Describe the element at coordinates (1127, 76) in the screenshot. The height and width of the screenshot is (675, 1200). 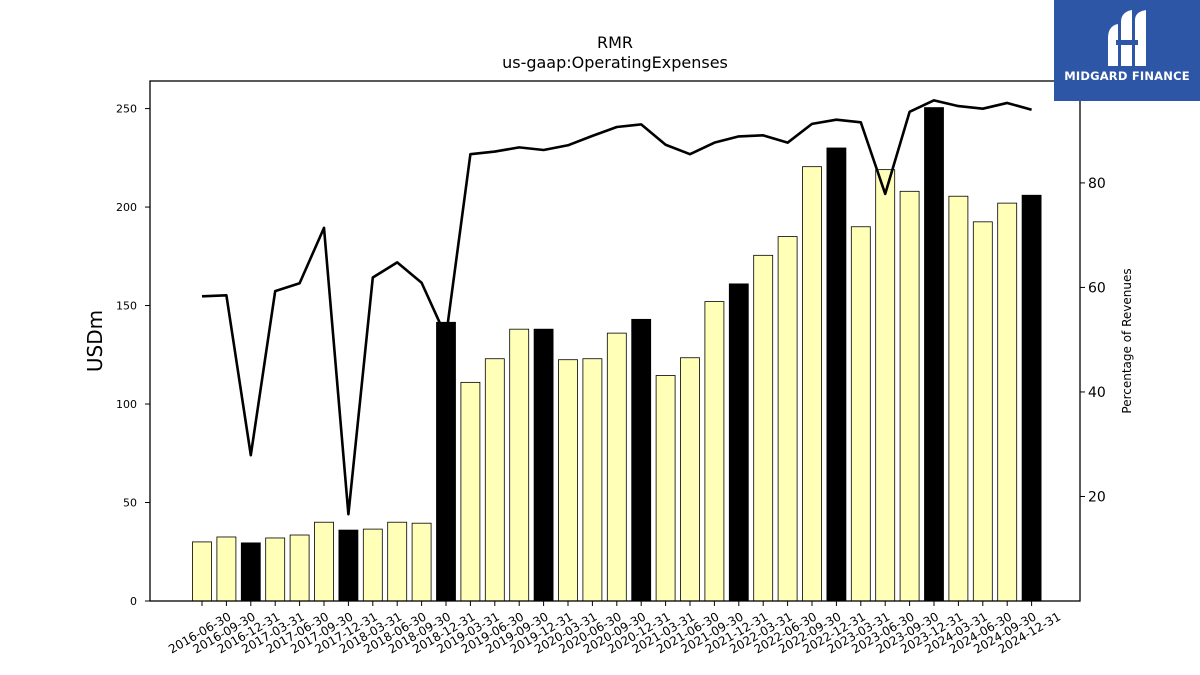
I see `brand-name: MIDGARD FINANCE` at that location.